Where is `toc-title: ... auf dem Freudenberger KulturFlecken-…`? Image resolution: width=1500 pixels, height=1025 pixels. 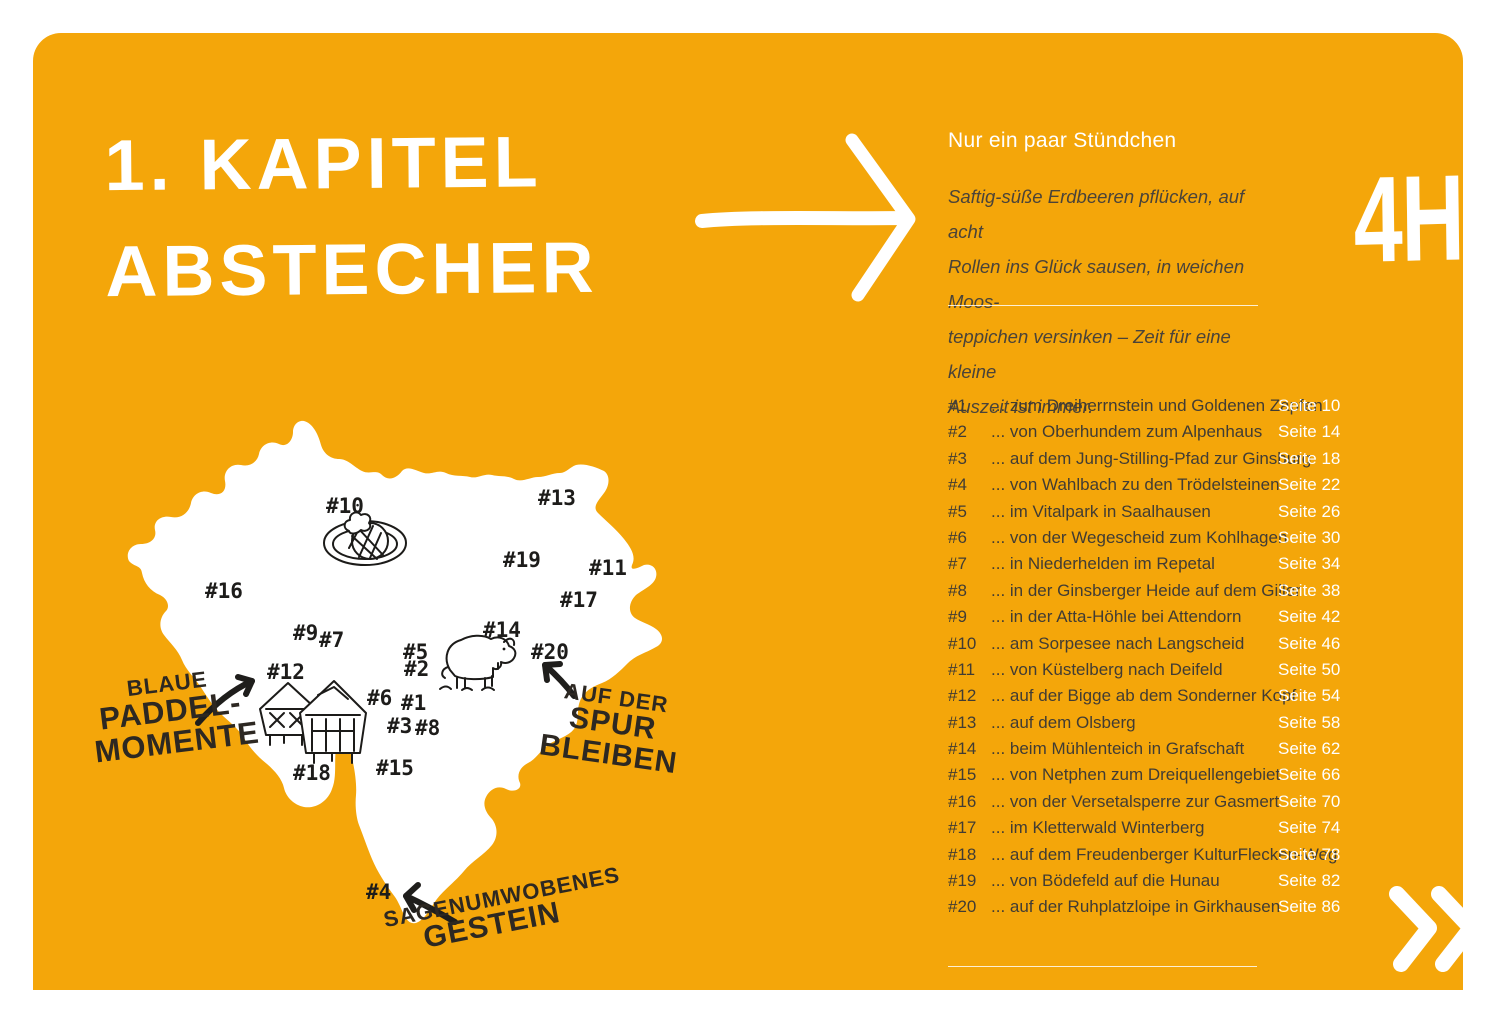
toc-title: ... auf dem Freudenberger KulturFlecken-… is located at coordinates (1164, 854).